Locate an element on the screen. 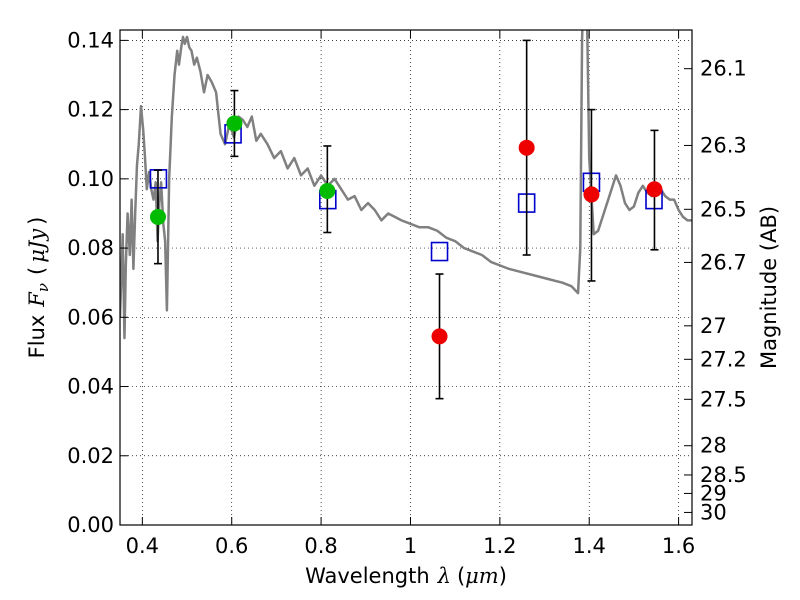 This screenshot has width=800, height=600. x-tick-label: 0.8 is located at coordinates (320, 546).